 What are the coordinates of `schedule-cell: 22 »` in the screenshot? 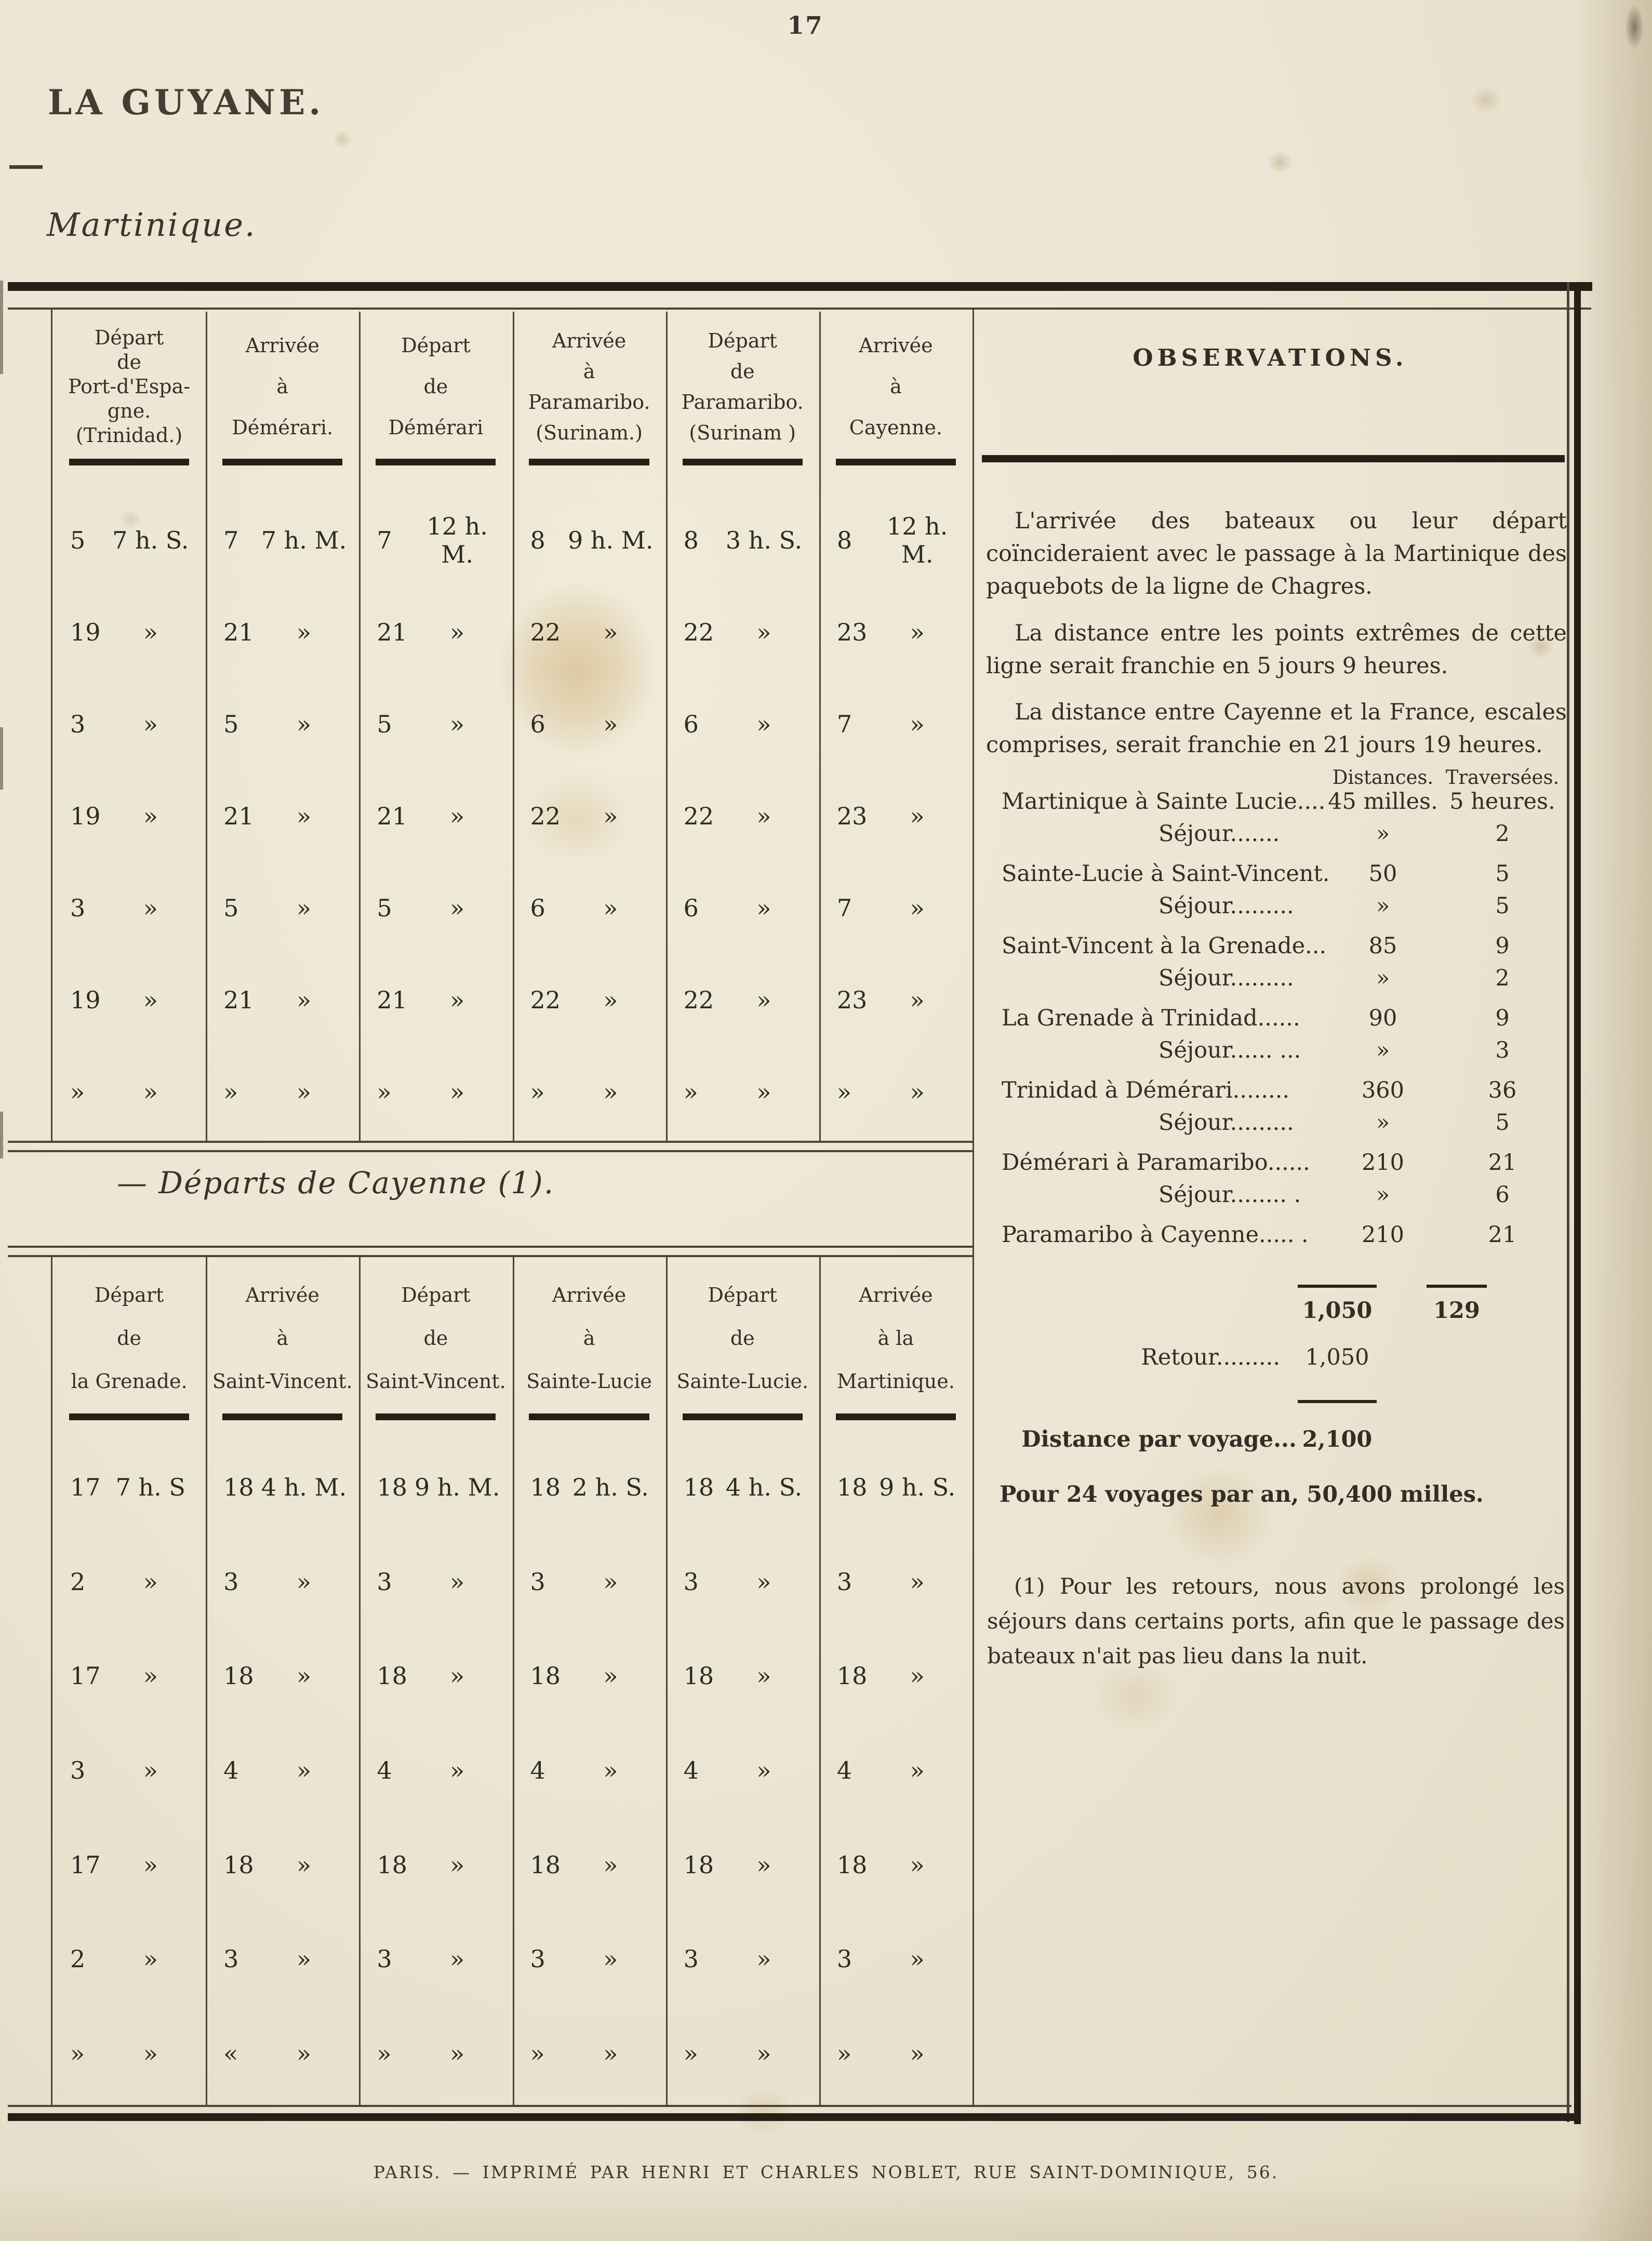 It's located at (588, 632).